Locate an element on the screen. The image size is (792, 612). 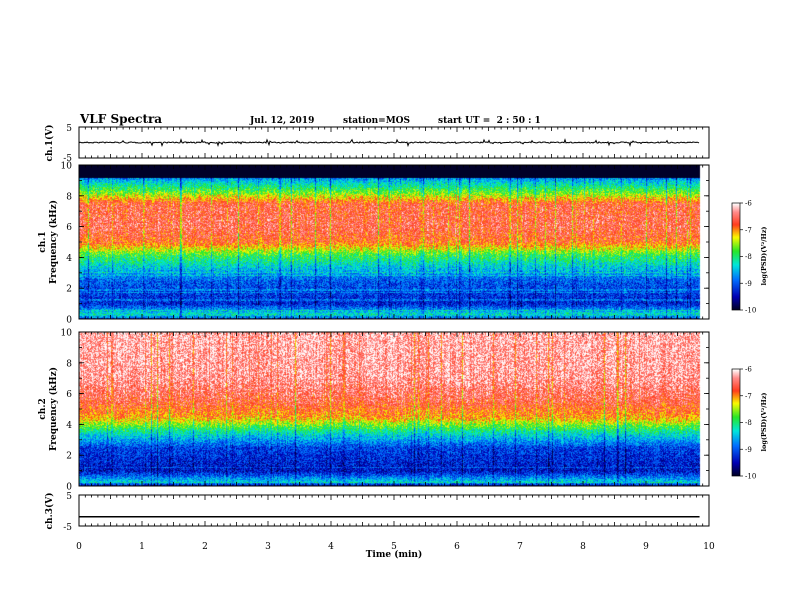
ch3-ytick-top: 5 is located at coordinates (69, 497).